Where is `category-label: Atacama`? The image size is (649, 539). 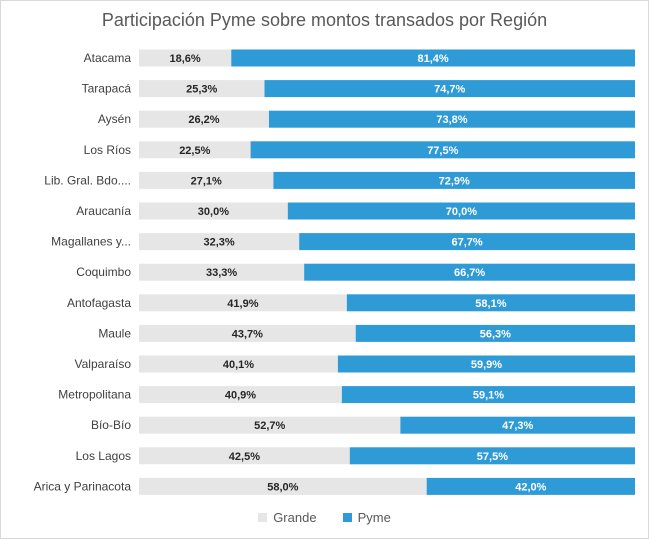
category-label: Atacama is located at coordinates (108, 58).